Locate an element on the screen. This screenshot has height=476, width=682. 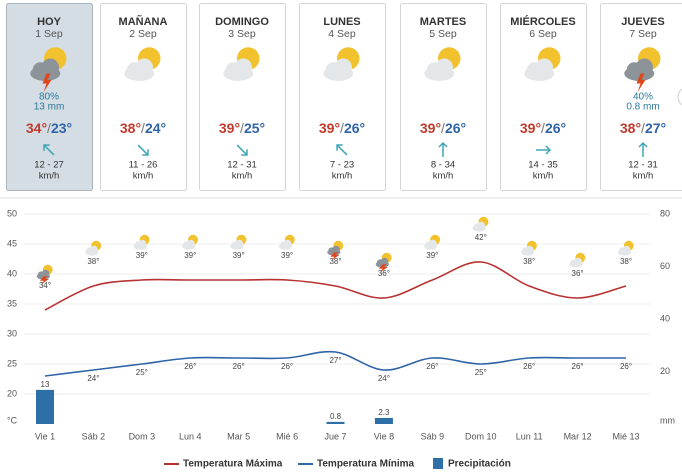
y2-tick-label: 40 is located at coordinates (665, 318).